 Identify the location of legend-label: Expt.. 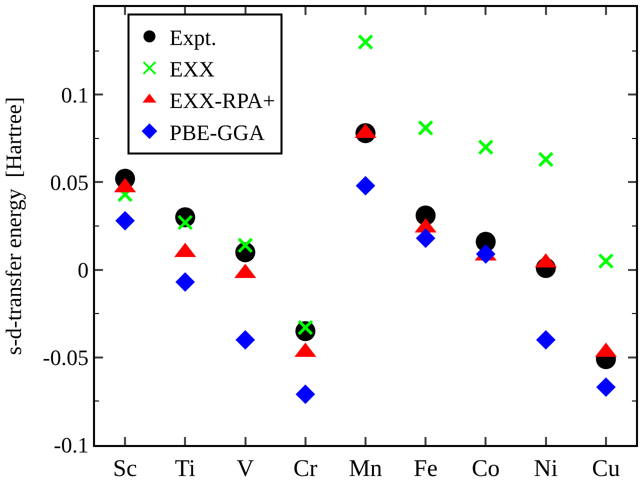
(193, 37).